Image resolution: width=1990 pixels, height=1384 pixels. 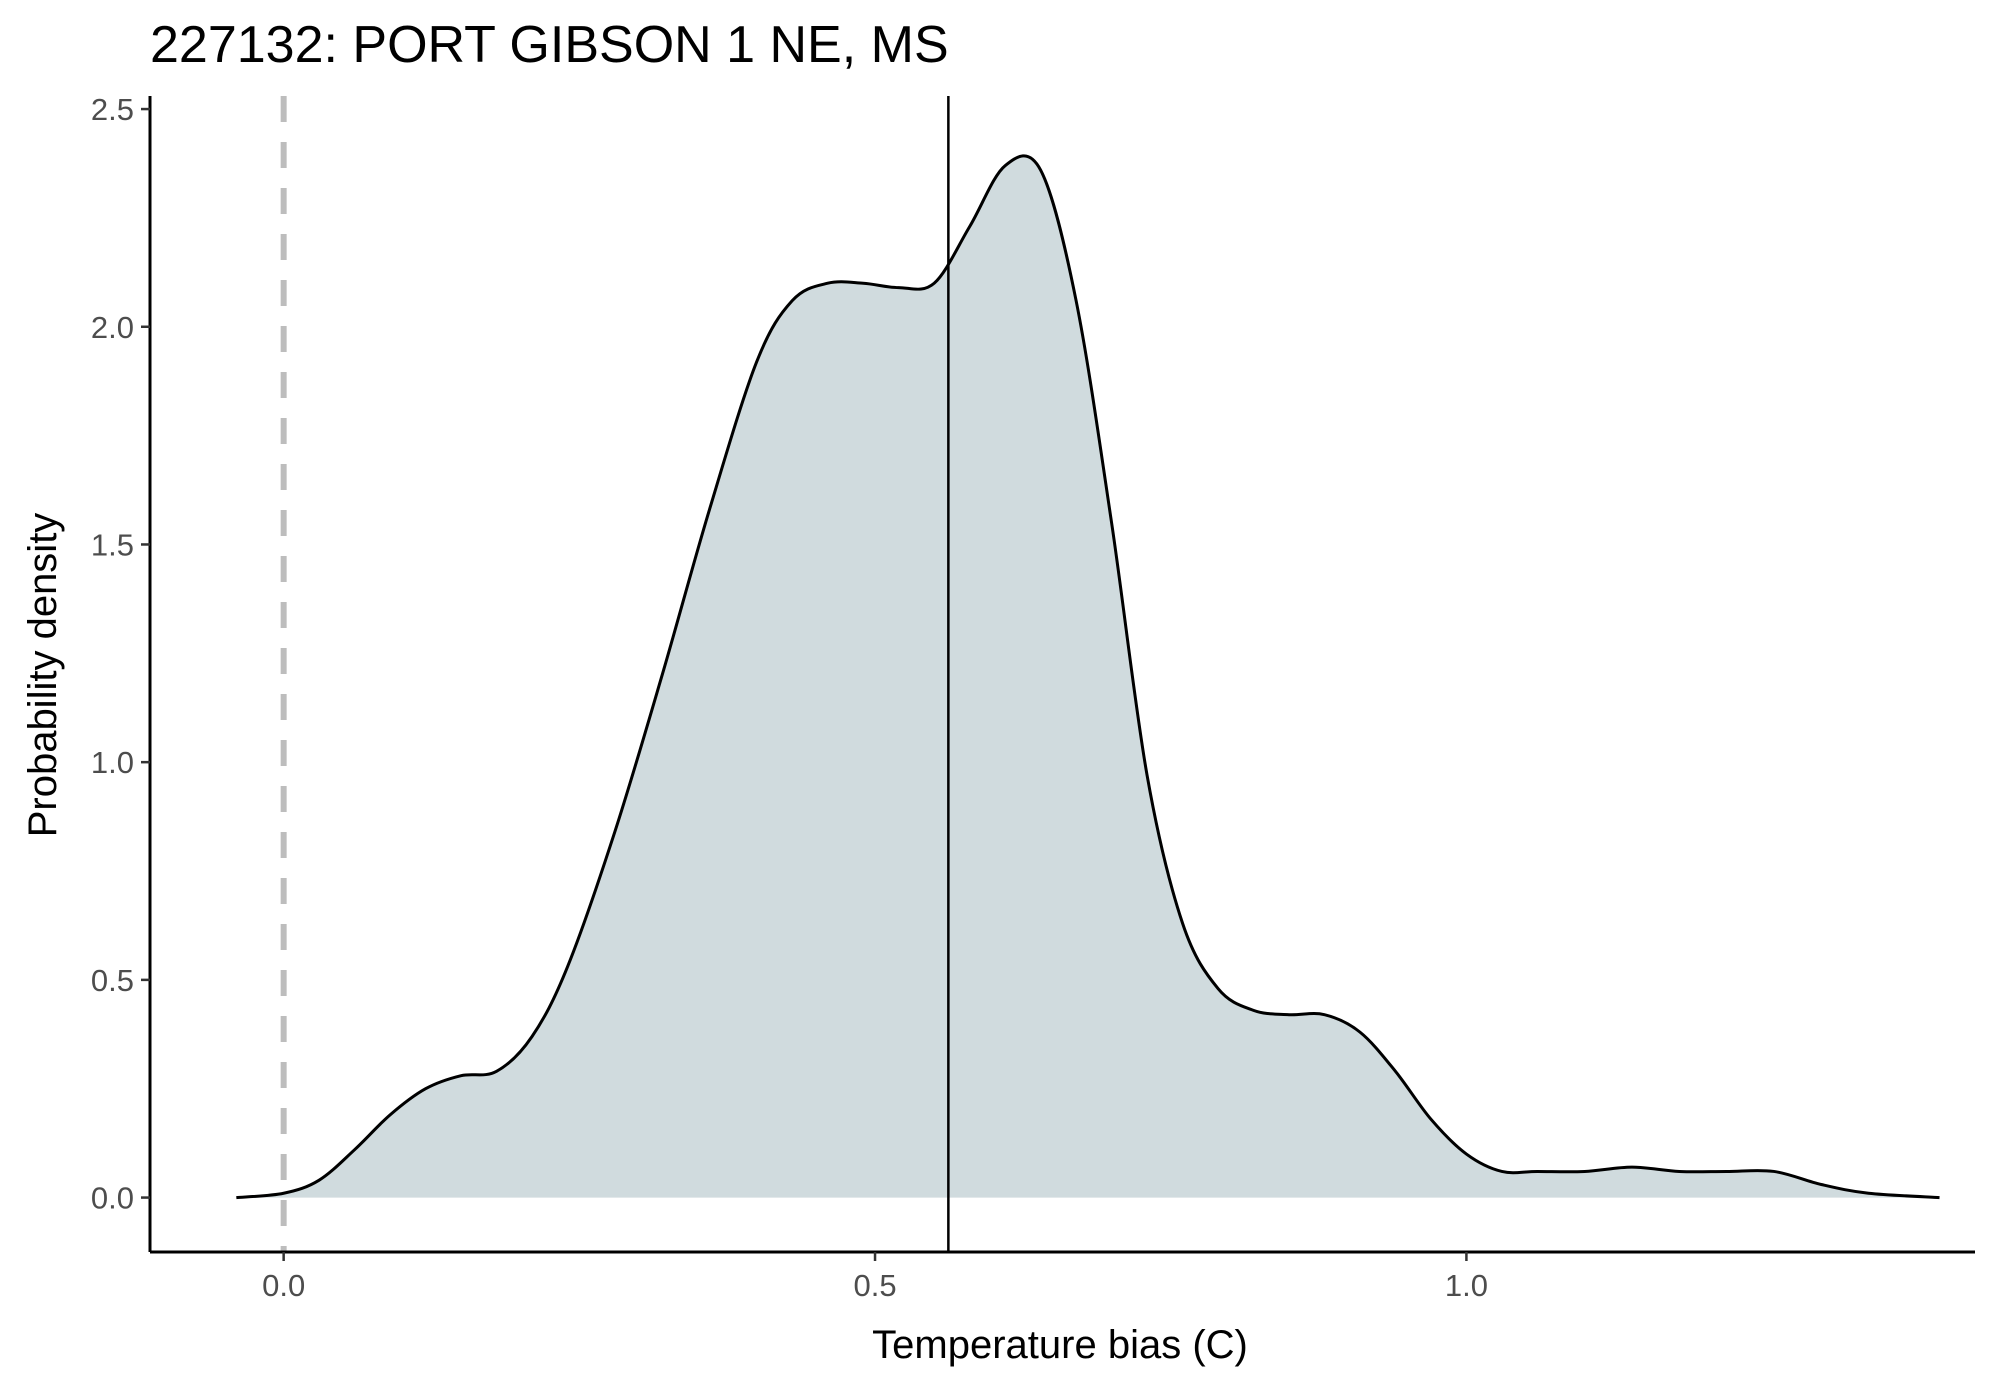 I want to click on x-tick-label: 1.0, so click(x=1466, y=1285).